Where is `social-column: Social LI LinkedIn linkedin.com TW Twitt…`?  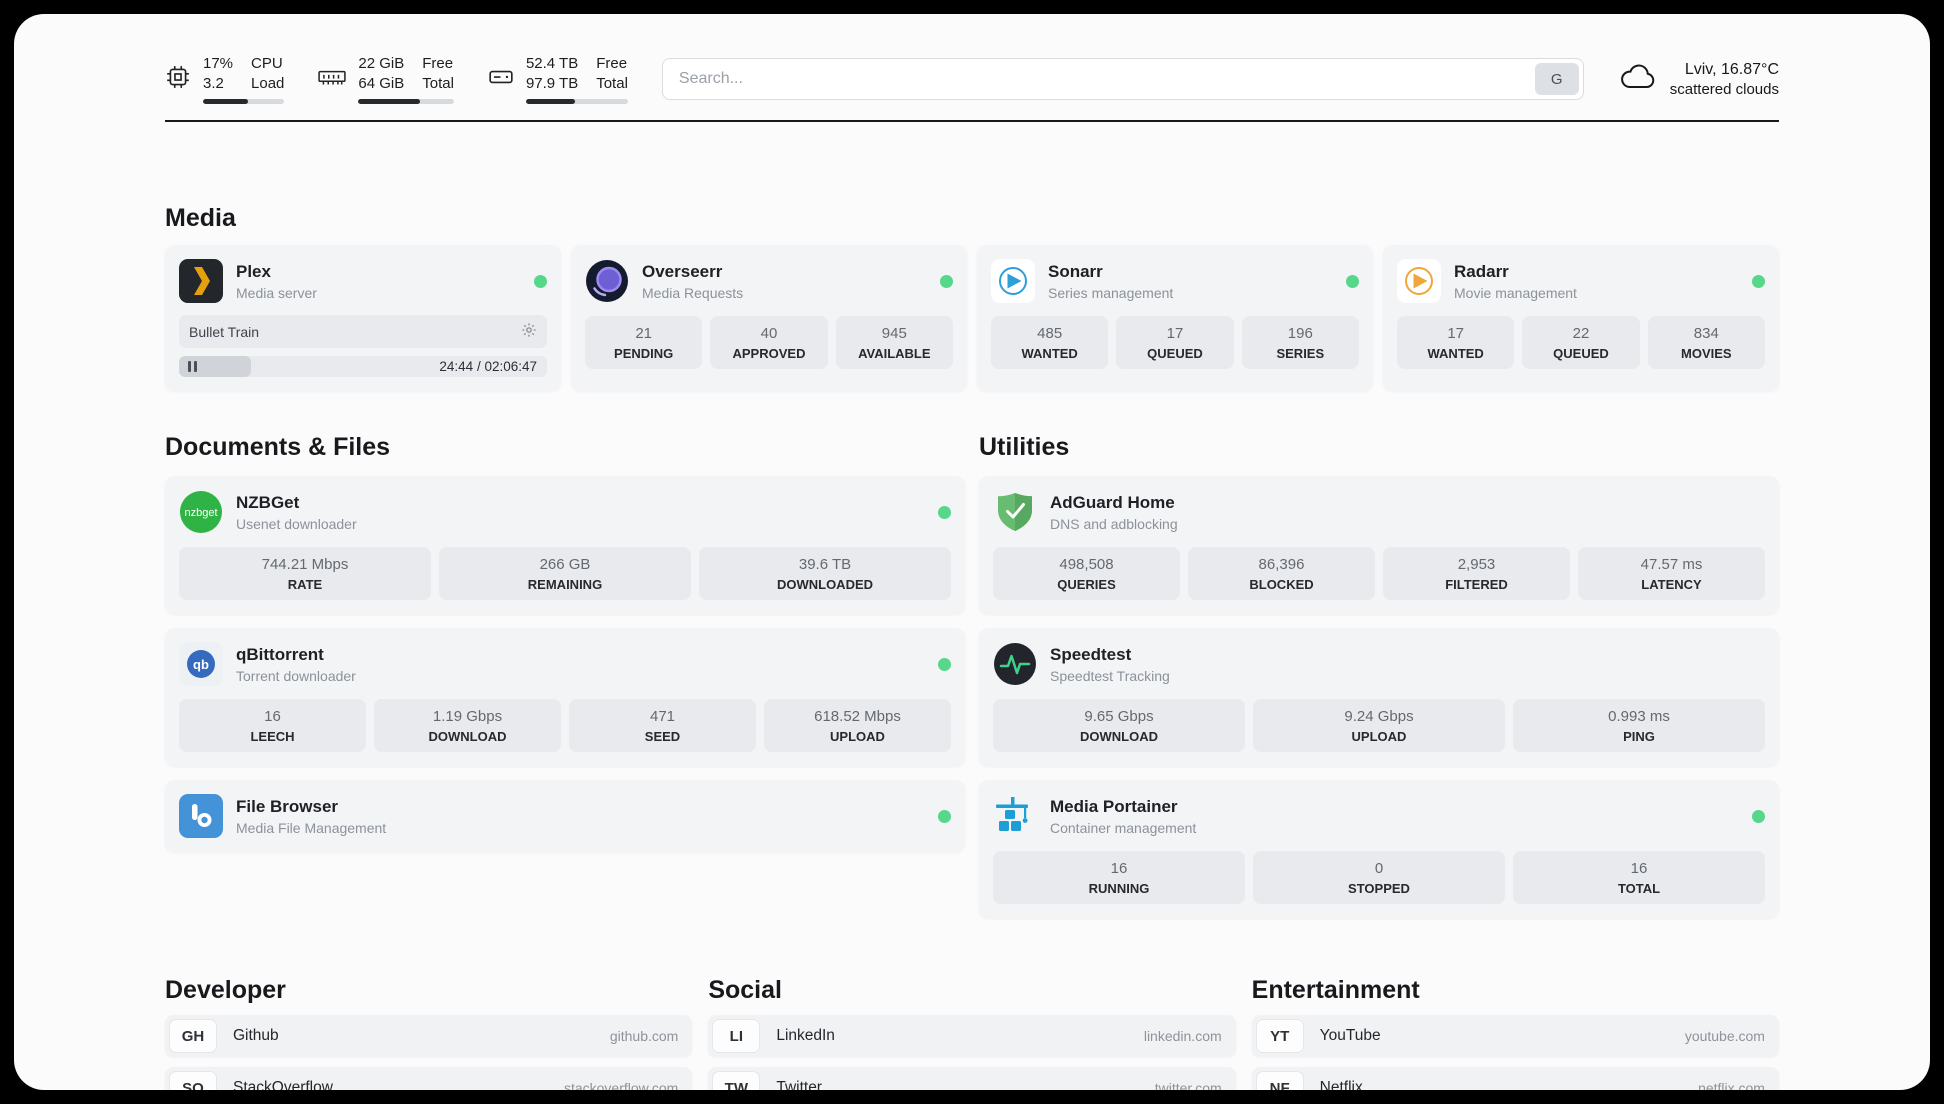
social-column: Social LI LinkedIn linkedin.com TW Twitt… is located at coordinates (972, 1033).